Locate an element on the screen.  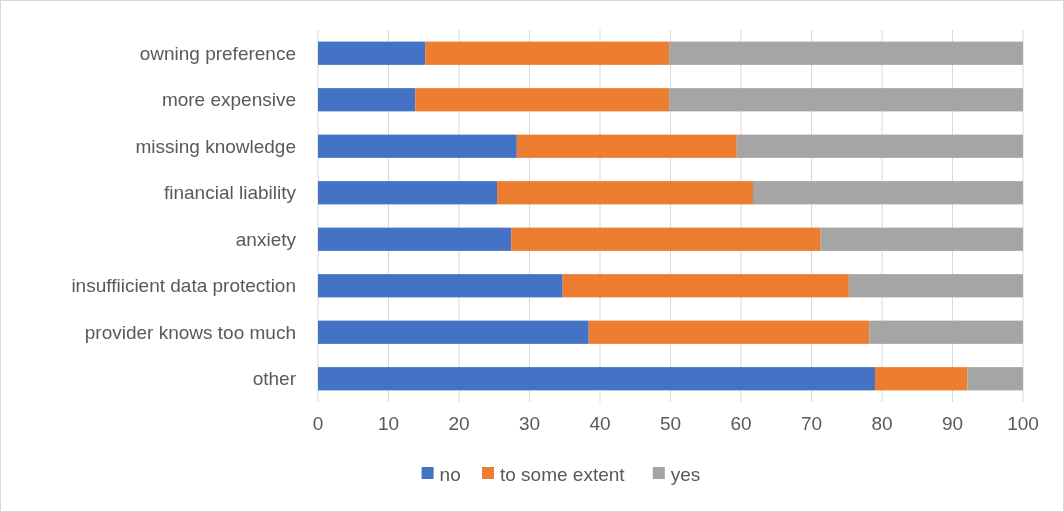
x-tick-label: 70 is located at coordinates (811, 423).